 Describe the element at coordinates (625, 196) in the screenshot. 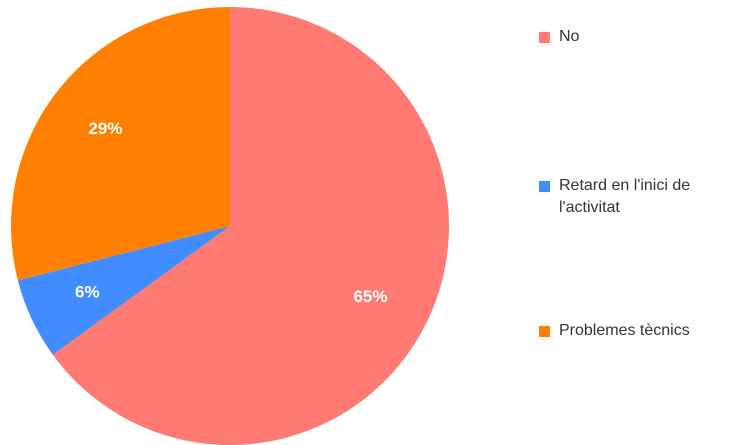

I see `legend-label-retard: Retard en l'inici de l'activitat` at that location.